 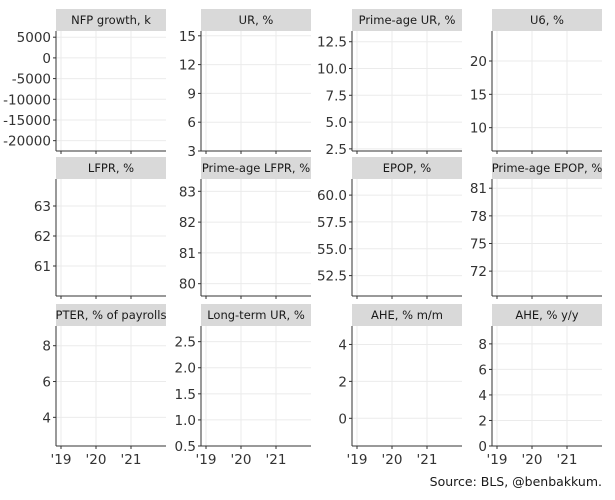 I want to click on facet-title: LFPR, %, so click(x=111, y=168).